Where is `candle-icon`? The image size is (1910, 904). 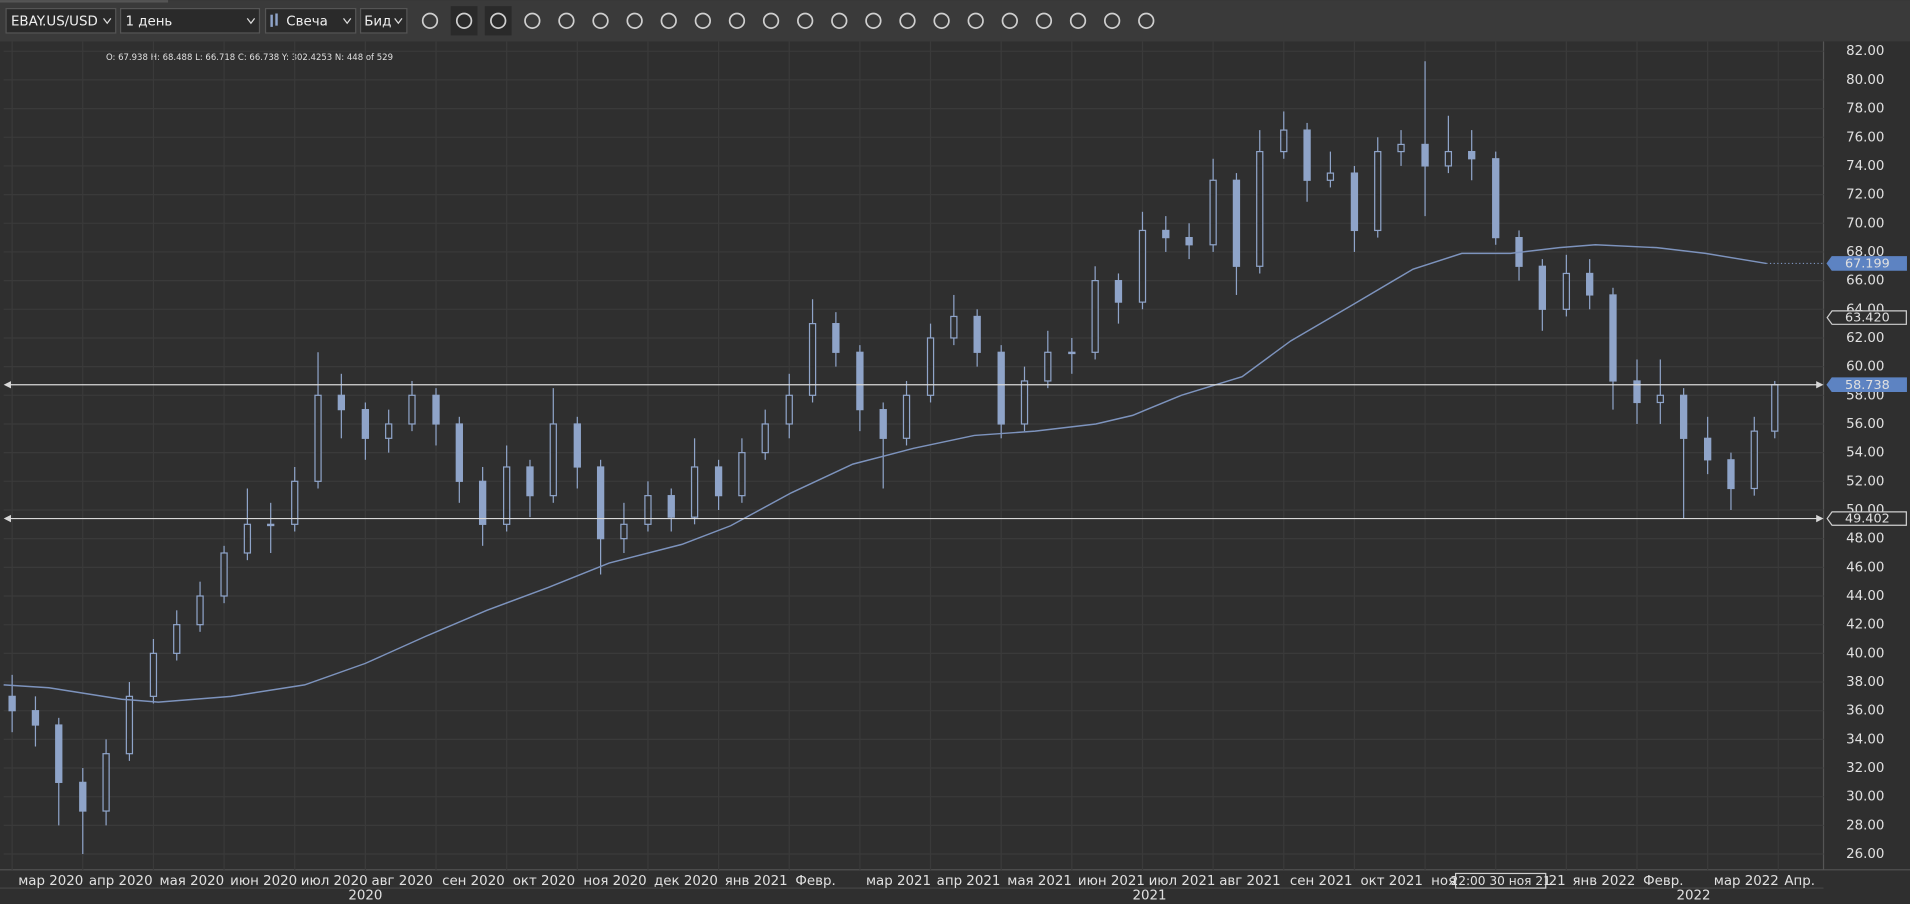 candle-icon is located at coordinates (276, 19).